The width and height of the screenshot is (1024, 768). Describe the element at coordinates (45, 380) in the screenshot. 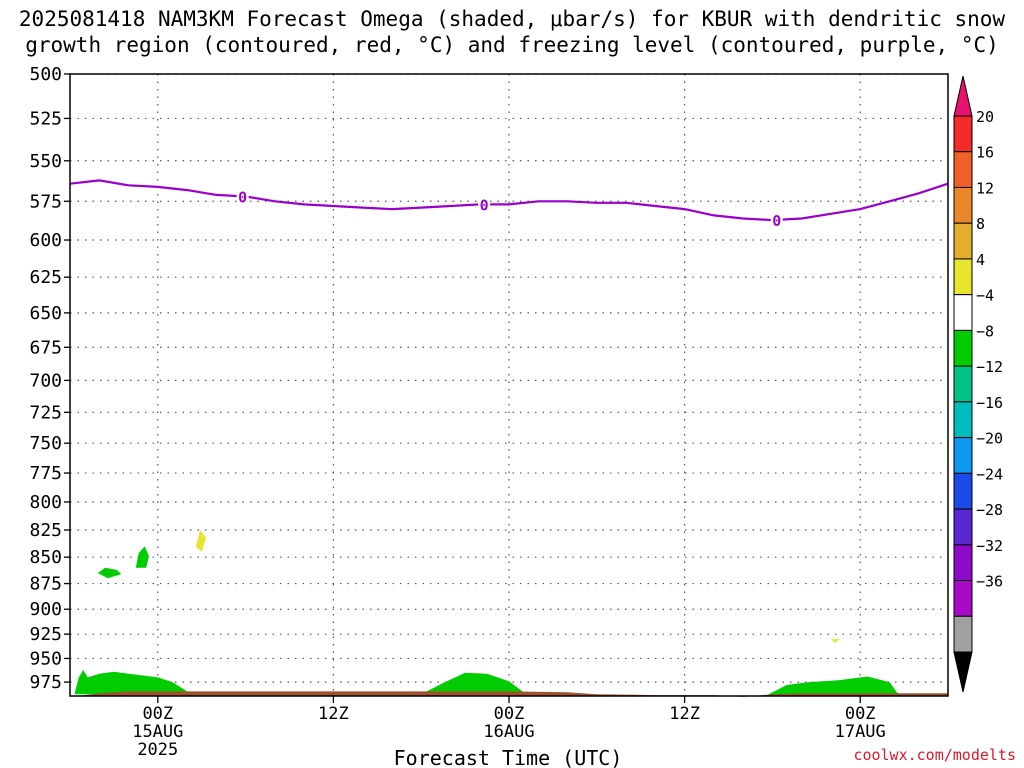

I see `y-tick-label: 700` at that location.